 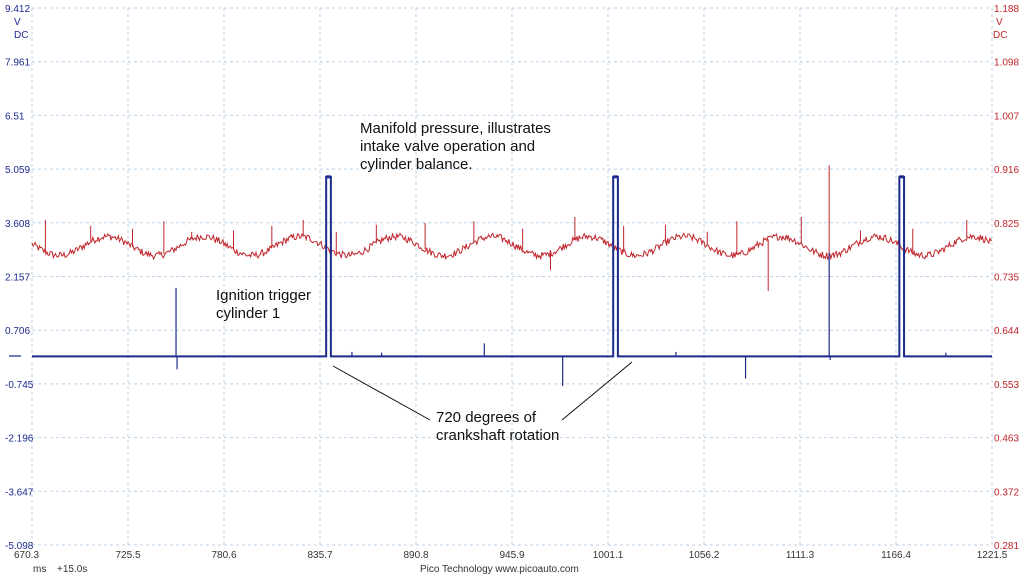 What do you see at coordinates (704, 555) in the screenshot?
I see `x-tick-label: 1056.2` at bounding box center [704, 555].